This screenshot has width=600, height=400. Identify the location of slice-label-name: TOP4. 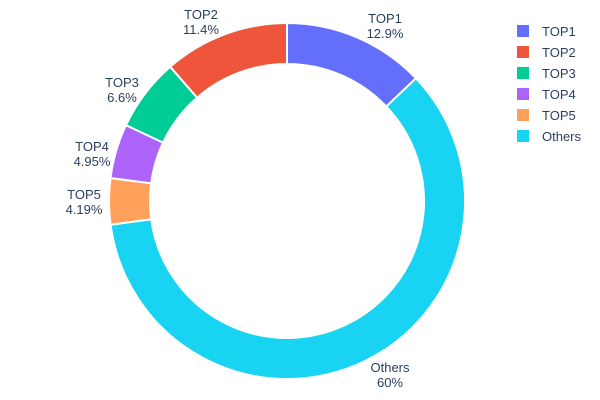
(92, 146).